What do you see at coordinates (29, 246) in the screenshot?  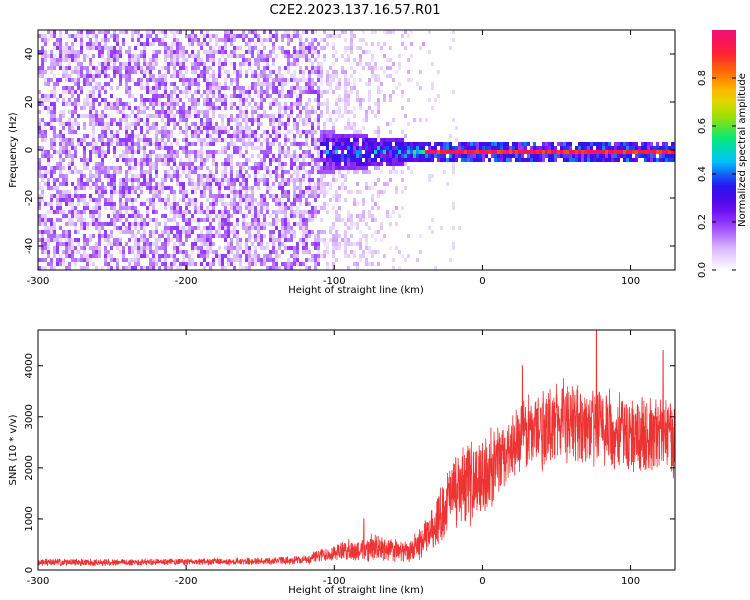 I see `y-tick-label: -40` at bounding box center [29, 246].